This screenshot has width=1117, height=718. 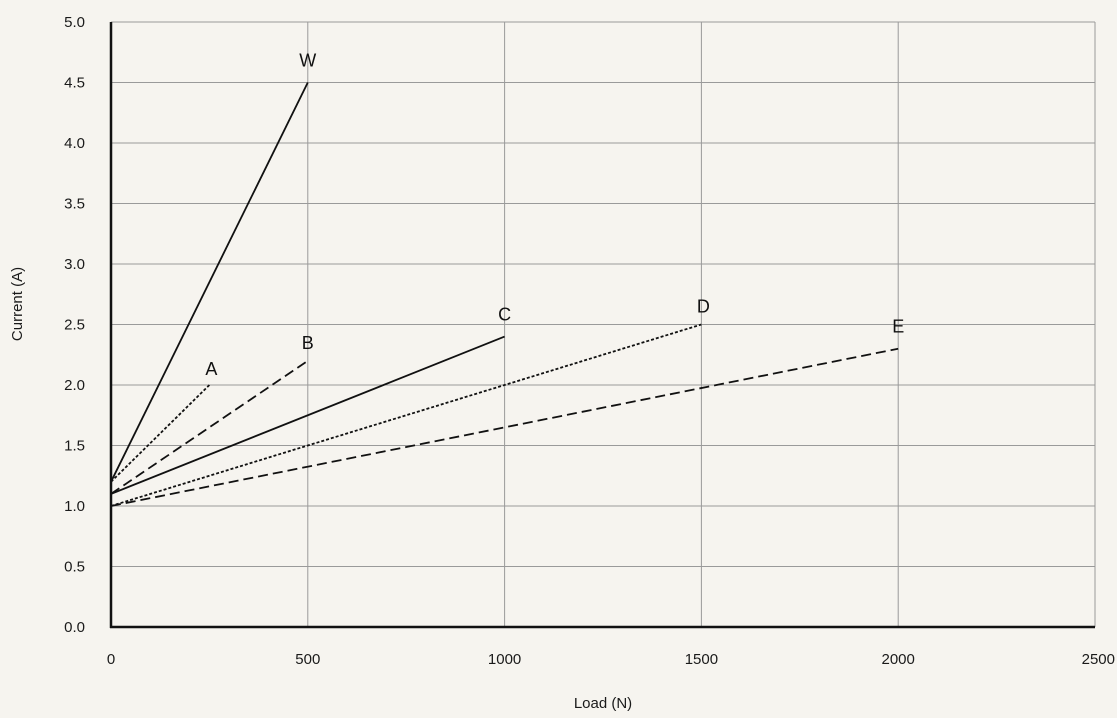 What do you see at coordinates (74, 385) in the screenshot?
I see `y-tick-label: 2.0` at bounding box center [74, 385].